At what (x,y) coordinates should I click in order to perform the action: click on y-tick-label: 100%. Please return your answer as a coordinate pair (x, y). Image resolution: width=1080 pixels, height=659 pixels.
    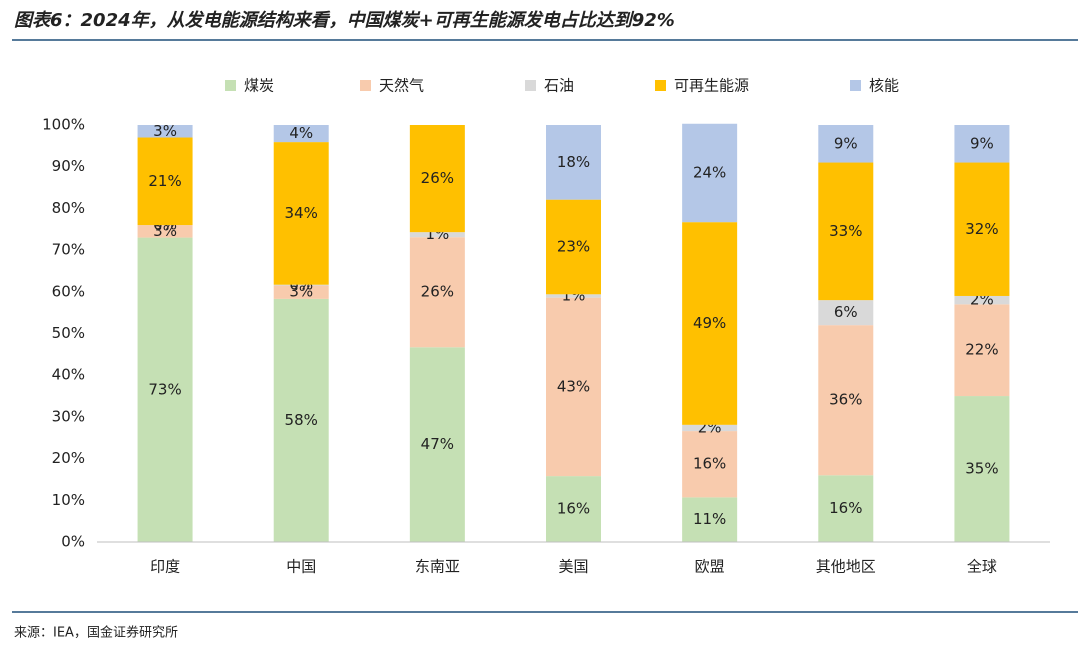
    Looking at the image, I should click on (63, 125).